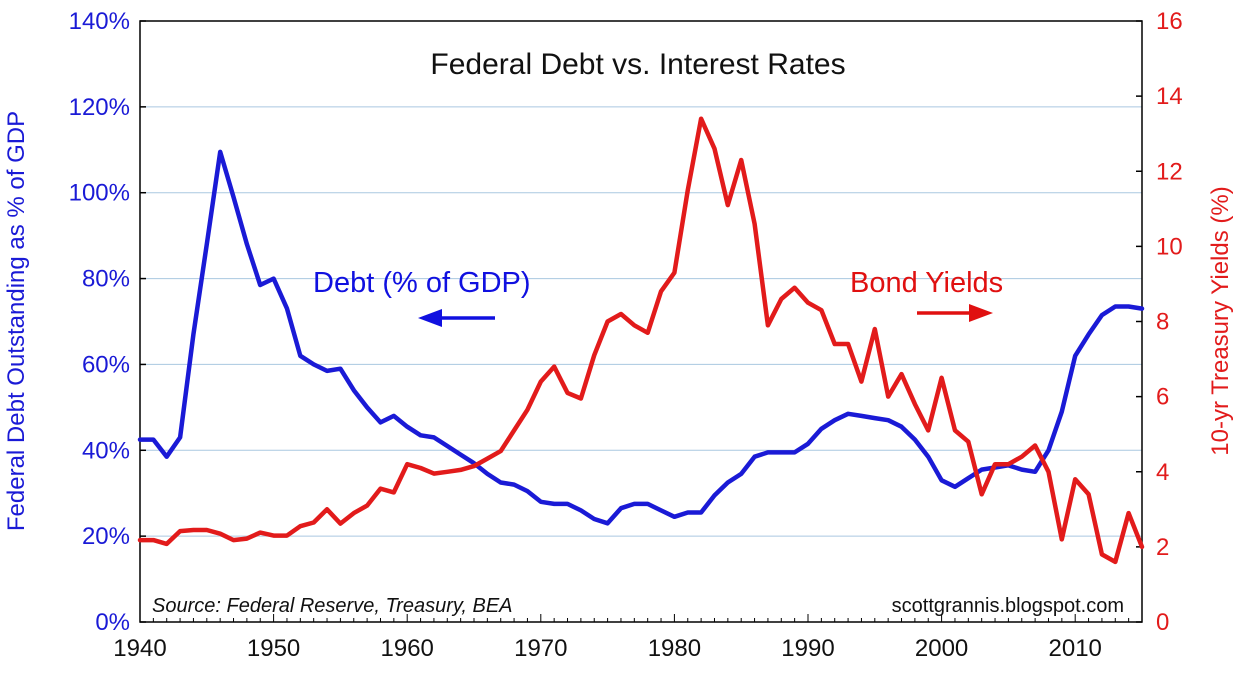 This screenshot has width=1244, height=682. I want to click on x-tick-label: 1990, so click(807, 648).